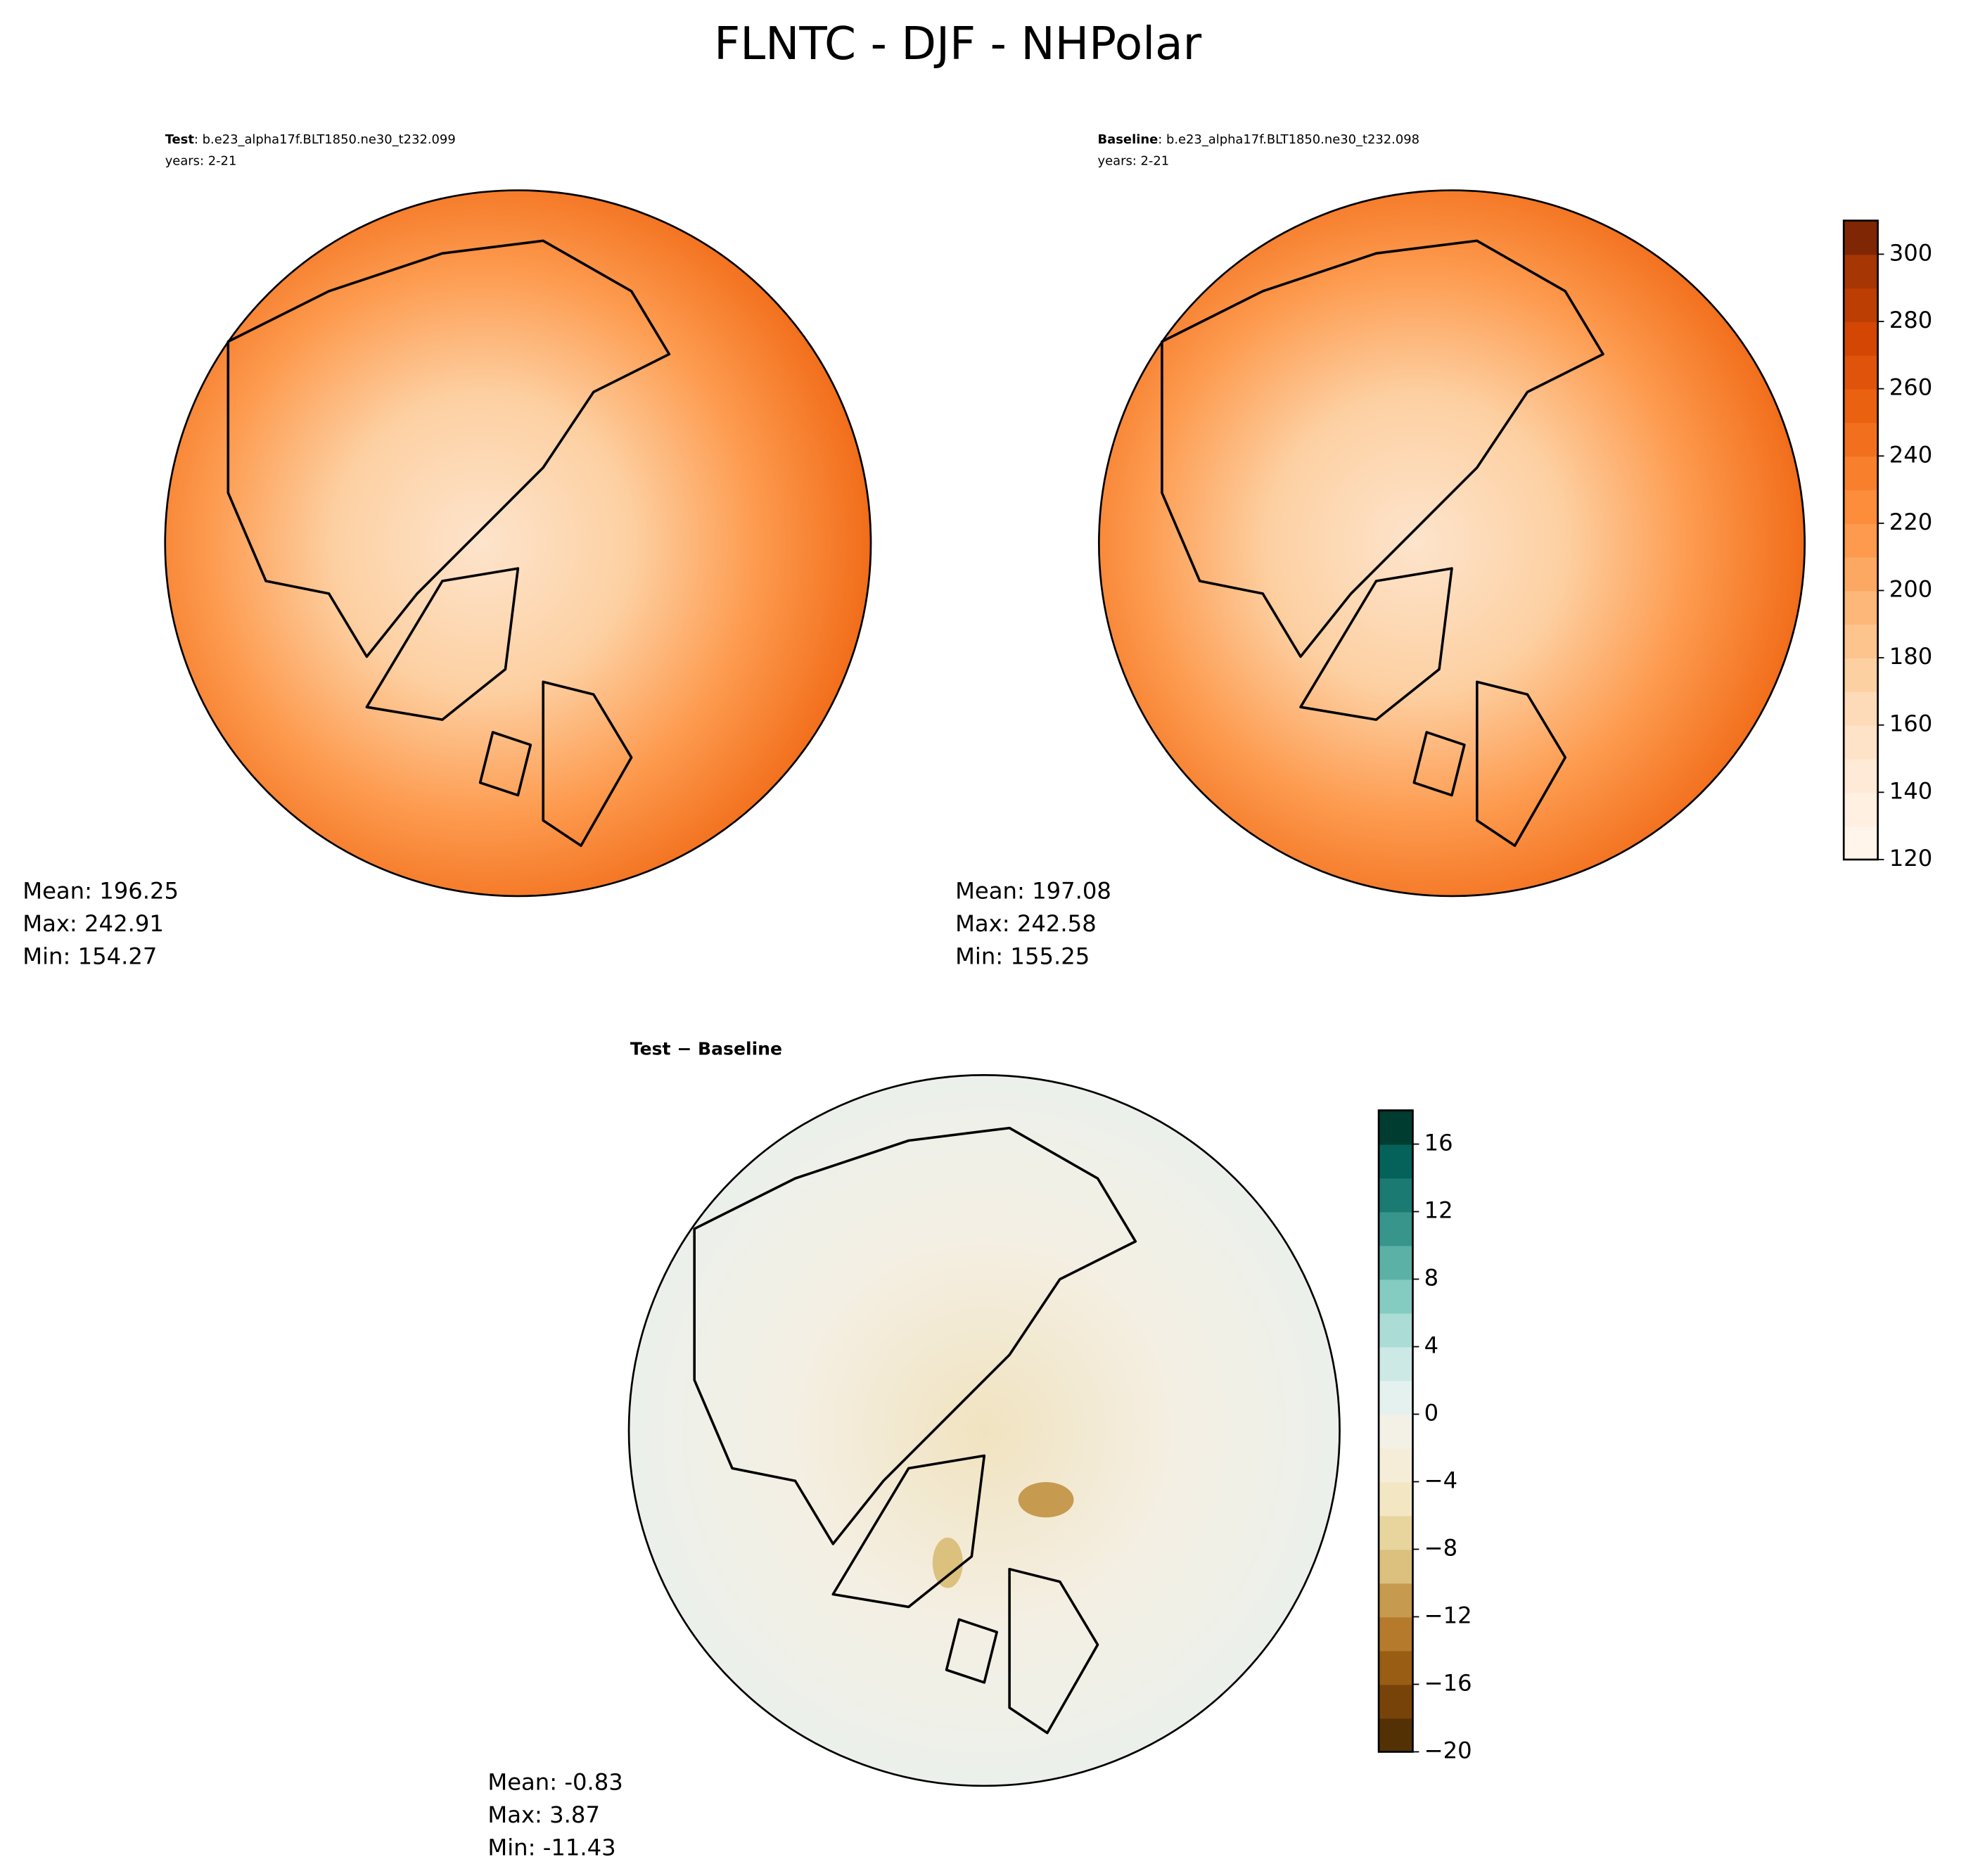 This screenshot has width=1966, height=1876. I want to click on panel-label: Test, so click(180, 139).